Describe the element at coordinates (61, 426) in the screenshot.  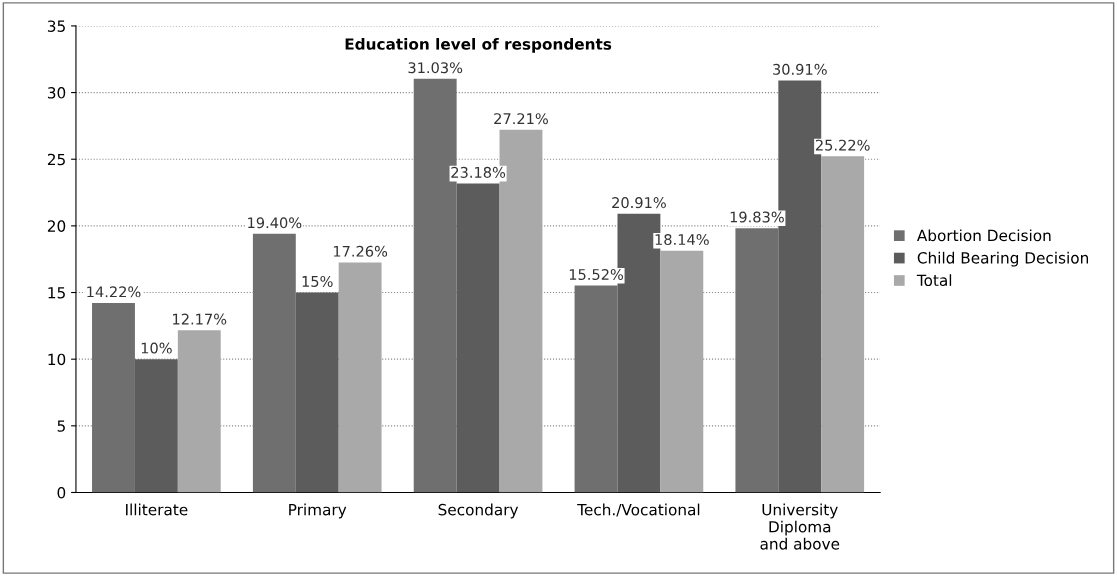
I see `y-tick-label: 5` at that location.